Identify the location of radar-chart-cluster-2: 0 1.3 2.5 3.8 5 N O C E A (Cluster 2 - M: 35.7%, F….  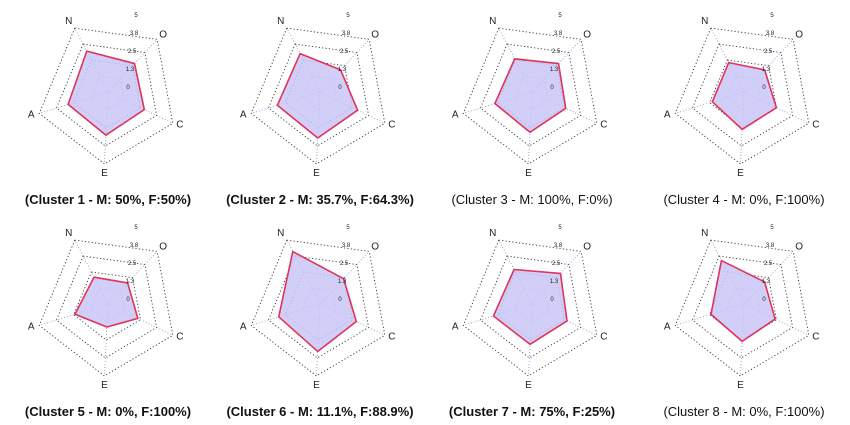
(320, 106).